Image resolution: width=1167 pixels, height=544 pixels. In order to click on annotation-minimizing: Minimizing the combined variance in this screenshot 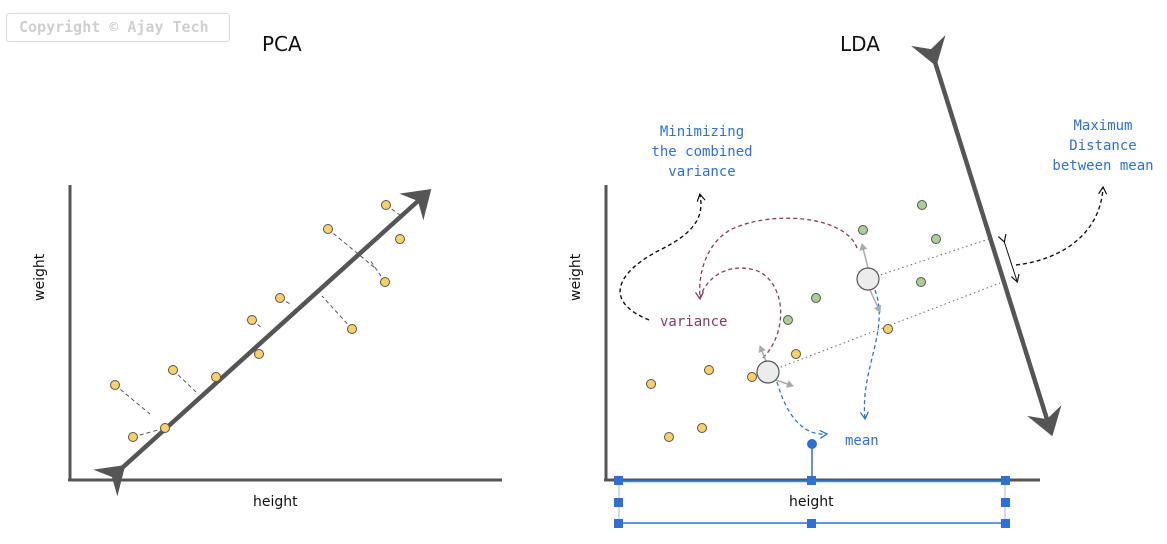, I will do `click(702, 152)`.